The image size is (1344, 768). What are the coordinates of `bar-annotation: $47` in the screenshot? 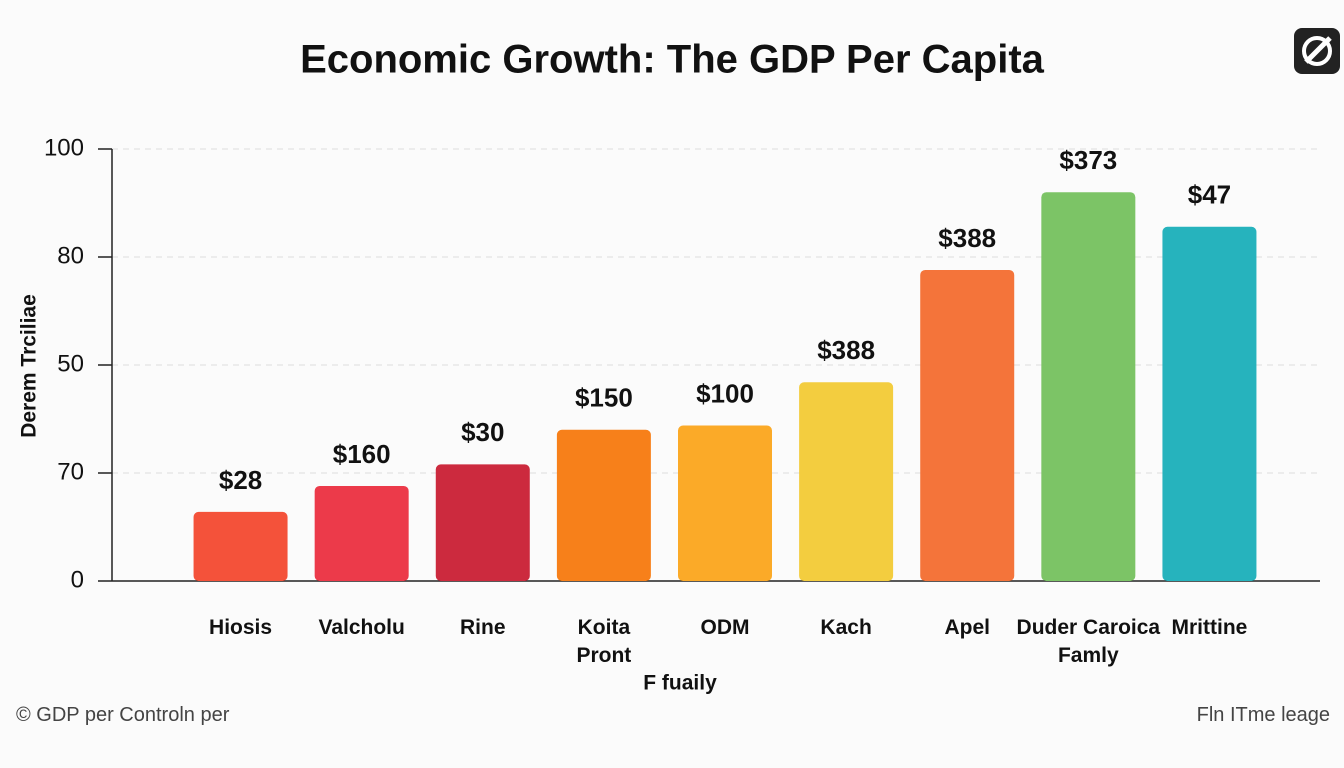 It's located at (1209, 195).